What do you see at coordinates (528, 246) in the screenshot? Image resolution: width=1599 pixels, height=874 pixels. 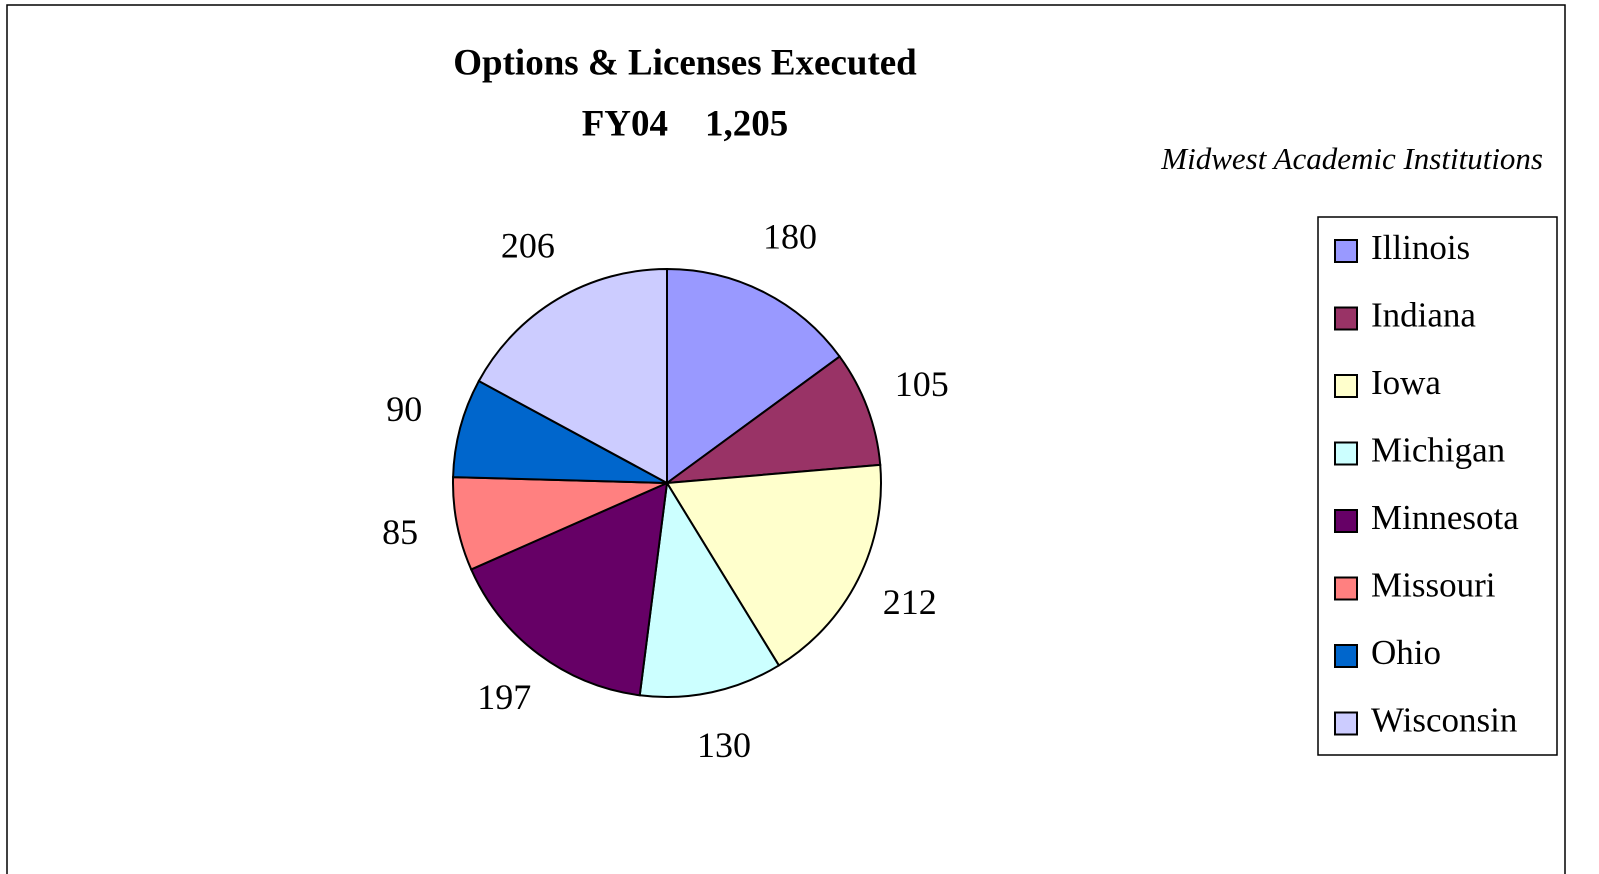 I see `data-label: 206` at bounding box center [528, 246].